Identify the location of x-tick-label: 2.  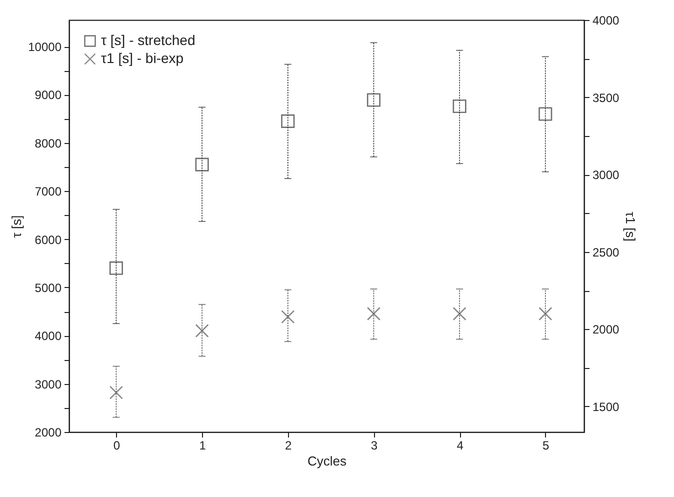
(288, 445).